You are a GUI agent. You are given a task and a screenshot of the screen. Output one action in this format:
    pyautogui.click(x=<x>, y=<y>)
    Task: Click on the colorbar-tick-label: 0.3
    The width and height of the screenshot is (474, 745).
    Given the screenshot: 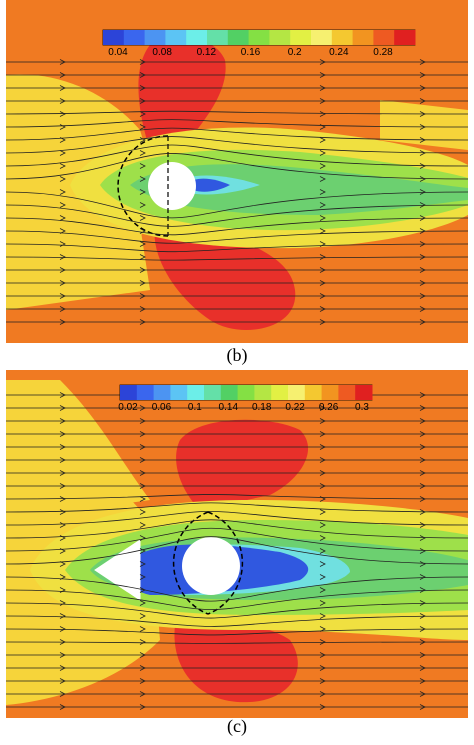 What is the action you would take?
    pyautogui.click(x=362, y=407)
    